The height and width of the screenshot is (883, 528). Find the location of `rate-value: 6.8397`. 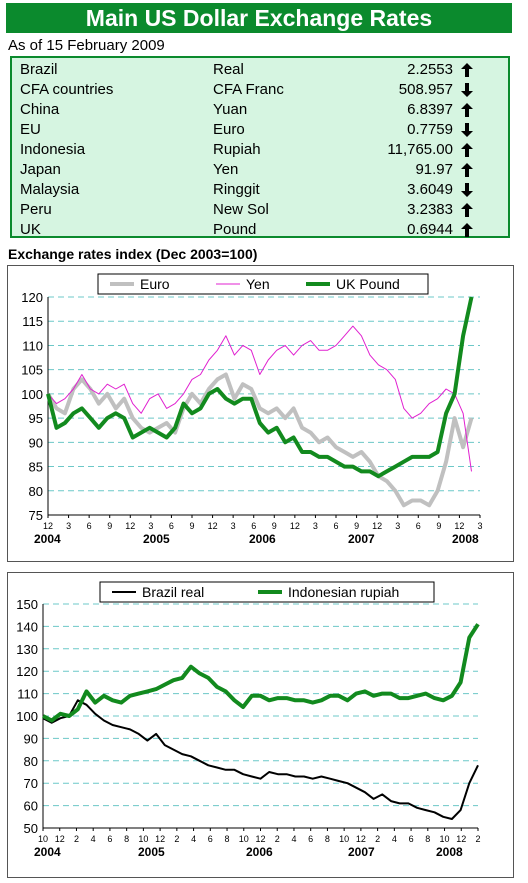

rate-value: 6.8397 is located at coordinates (430, 109).